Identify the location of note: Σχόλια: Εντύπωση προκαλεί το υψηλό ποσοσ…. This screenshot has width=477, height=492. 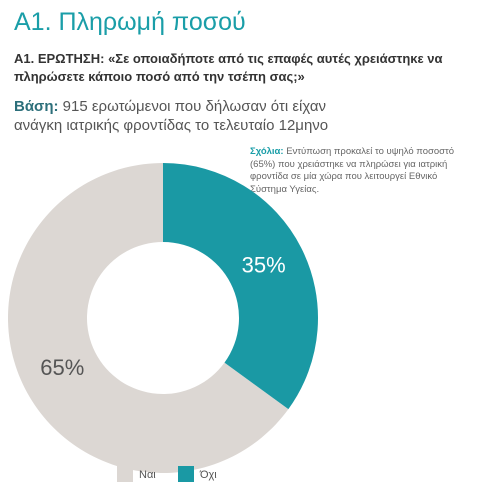
(356, 171).